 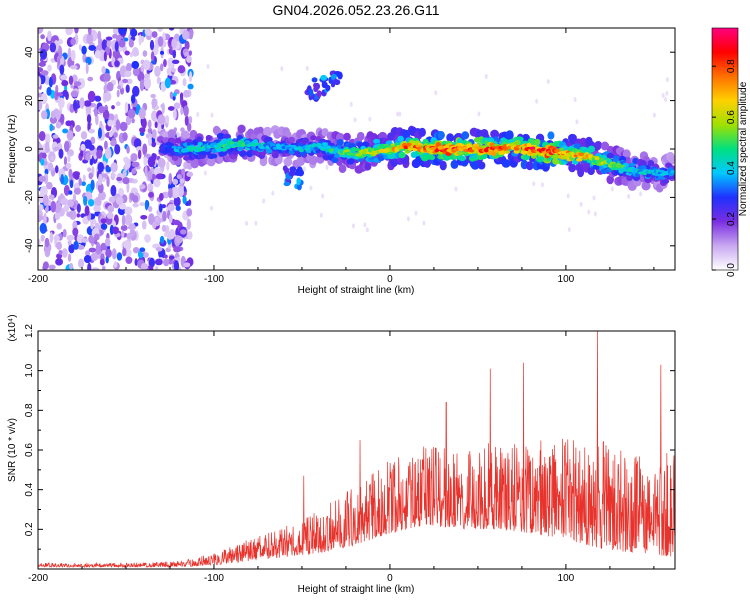 What do you see at coordinates (29, 197) in the screenshot?
I see `spectrogram-y-tick-label: -20` at bounding box center [29, 197].